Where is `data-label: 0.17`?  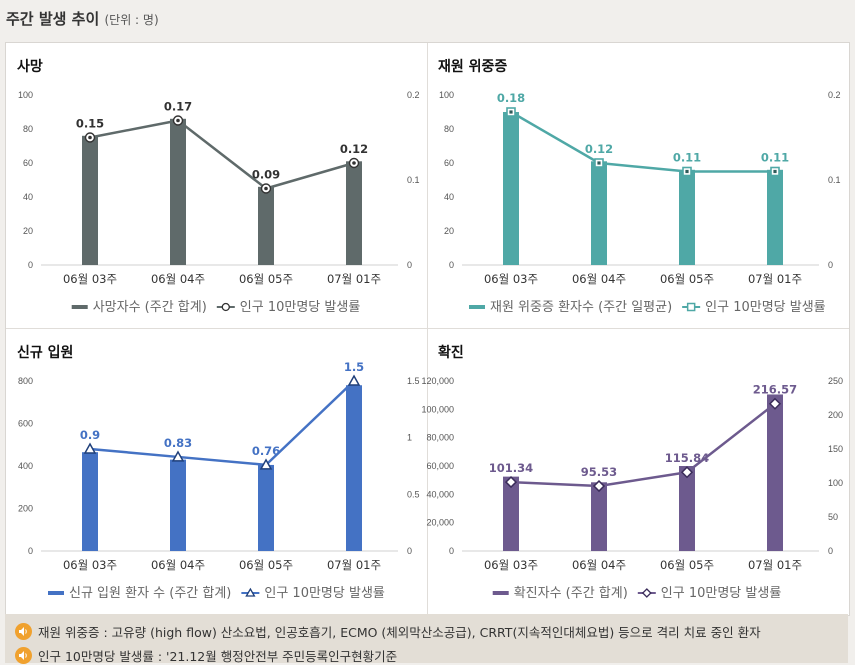
data-label: 0.17 is located at coordinates (178, 107).